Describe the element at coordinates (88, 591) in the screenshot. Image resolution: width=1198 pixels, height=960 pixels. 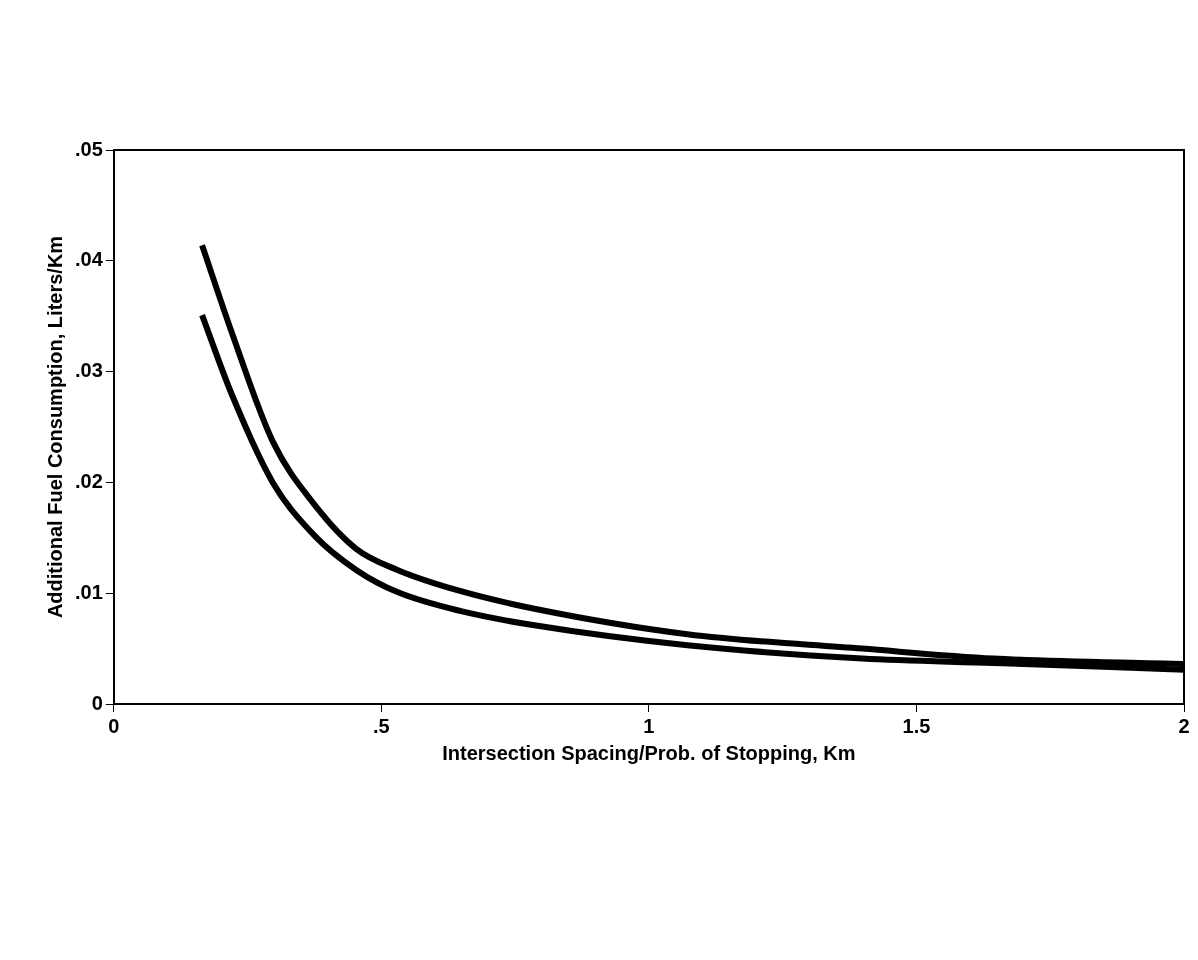
I see `y-tick-label: .01` at that location.